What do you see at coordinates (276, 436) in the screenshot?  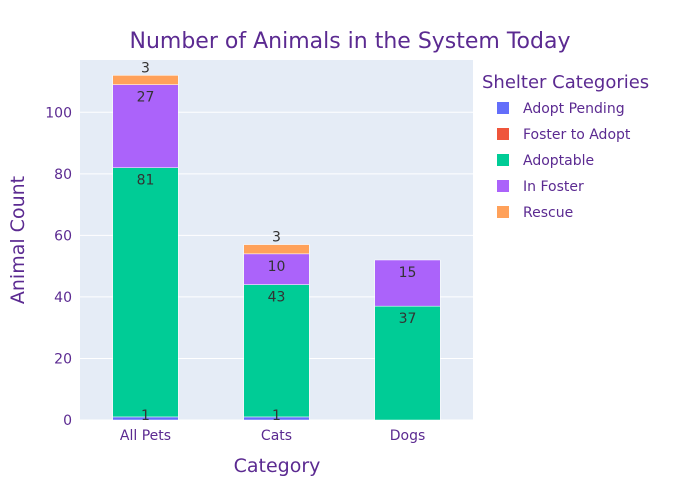 I see `x-tick-label: Cats` at bounding box center [276, 436].